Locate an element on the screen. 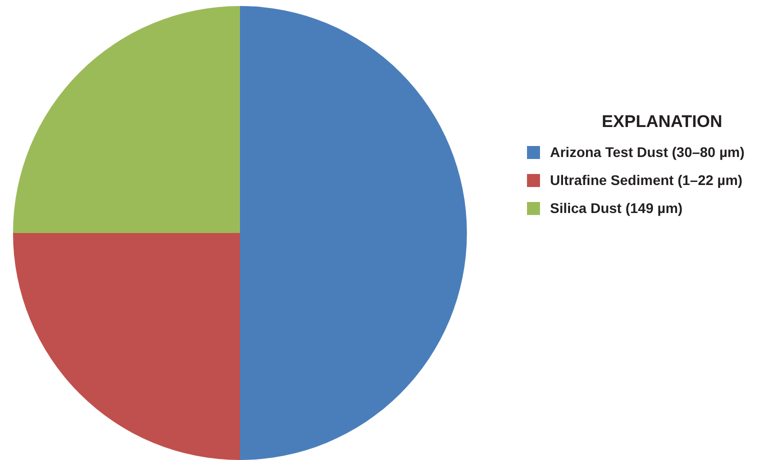 This screenshot has width=783, height=460. legend-label: Ultrafine Sediment (1–22 µm) is located at coordinates (646, 180).